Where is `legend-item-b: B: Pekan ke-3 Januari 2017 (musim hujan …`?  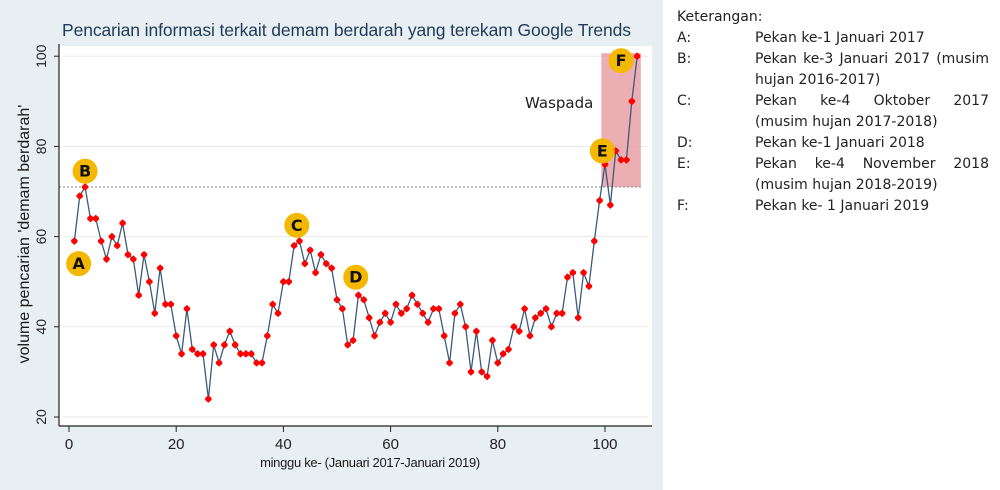 legend-item-b: B: Pekan ke-3 Januari 2017 (musim hujan … is located at coordinates (833, 70).